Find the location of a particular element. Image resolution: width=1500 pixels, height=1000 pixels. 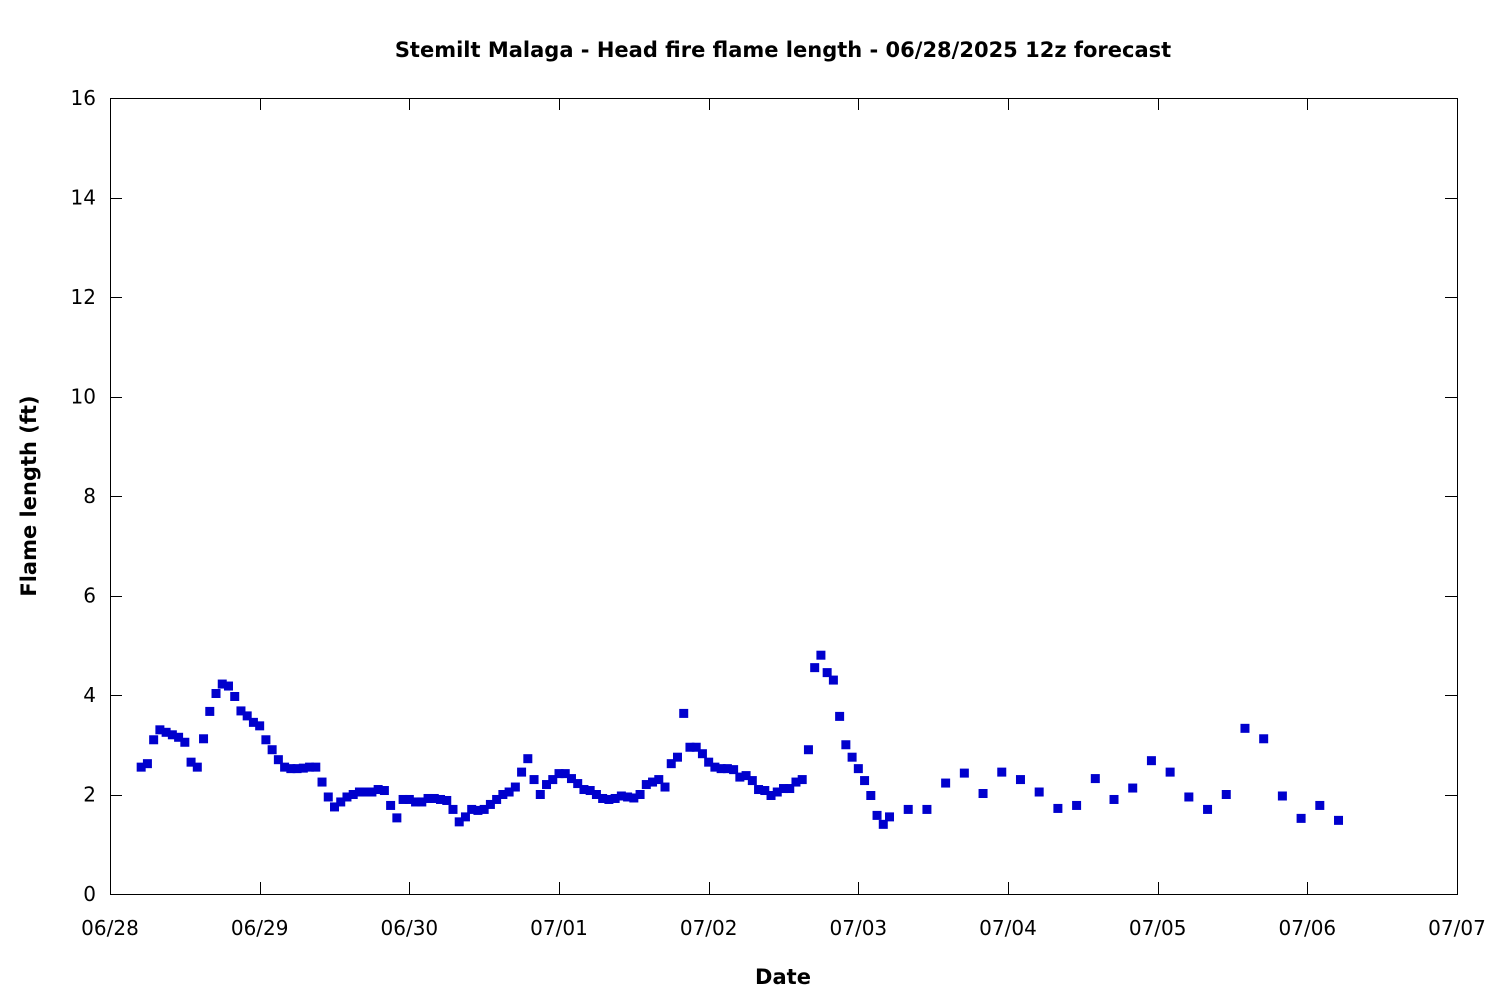

y-axis-label: Flame length (ft) is located at coordinates (29, 495).